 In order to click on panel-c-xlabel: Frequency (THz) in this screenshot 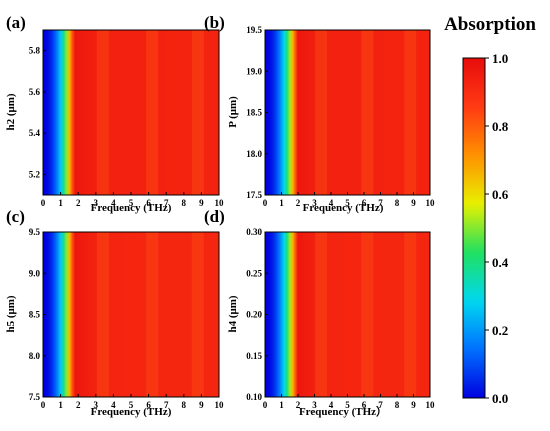, I will do `click(131, 412)`.